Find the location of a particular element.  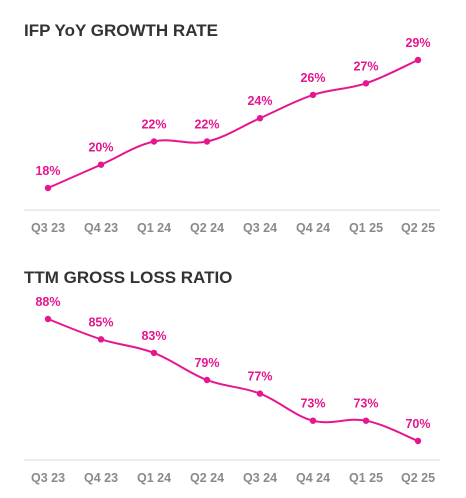

data-label: 26% is located at coordinates (312, 78).